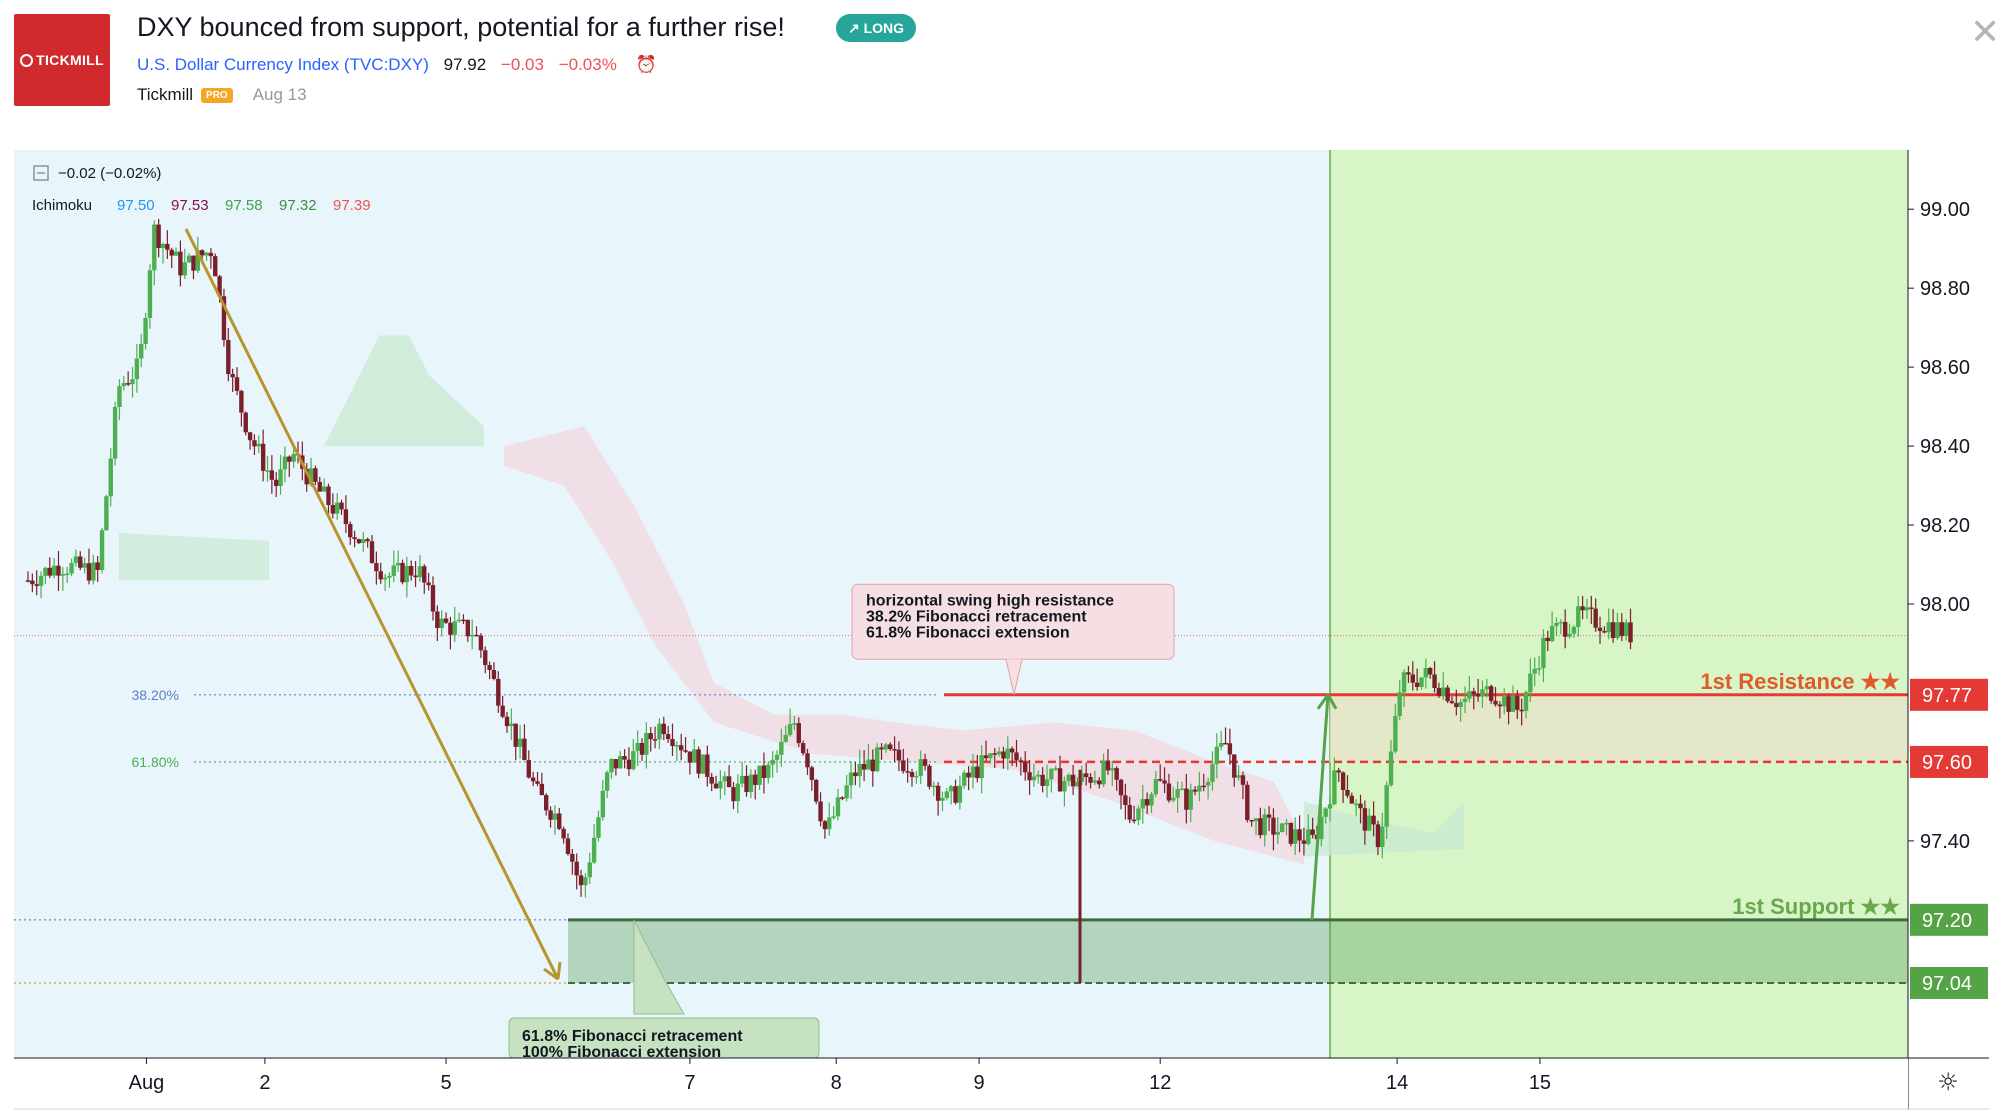 This screenshot has width=2002, height=1116. I want to click on support-callout-line: 100% Fibonacci extension, so click(621, 1052).